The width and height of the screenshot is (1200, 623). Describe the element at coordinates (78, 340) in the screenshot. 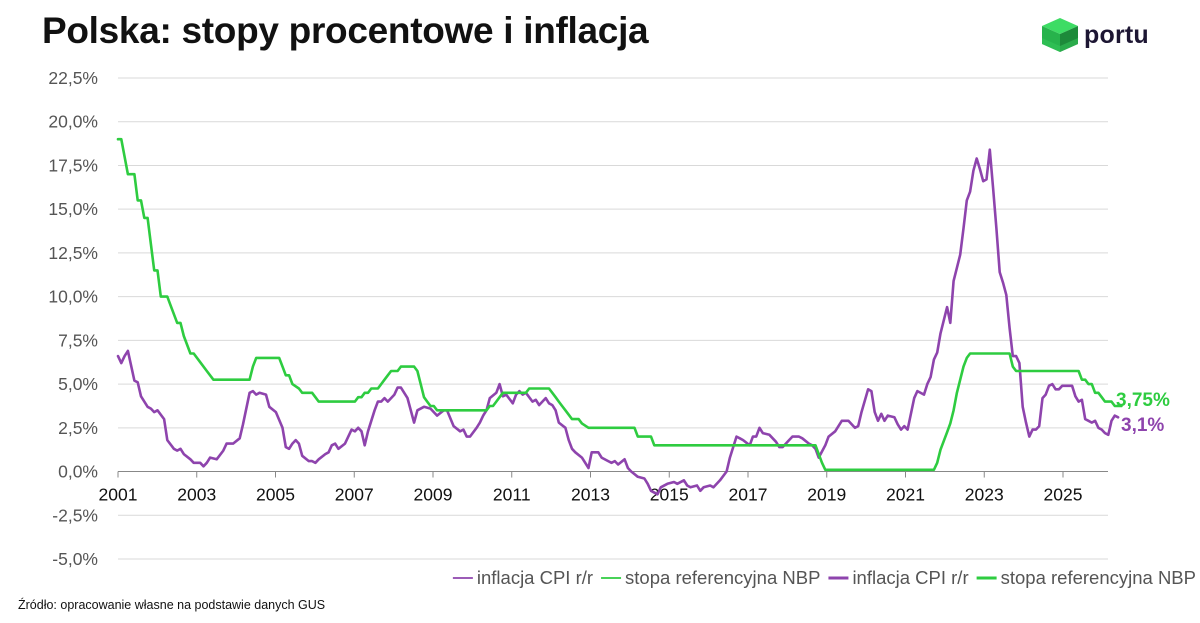

I see `y-tick-label: 7,5%` at that location.